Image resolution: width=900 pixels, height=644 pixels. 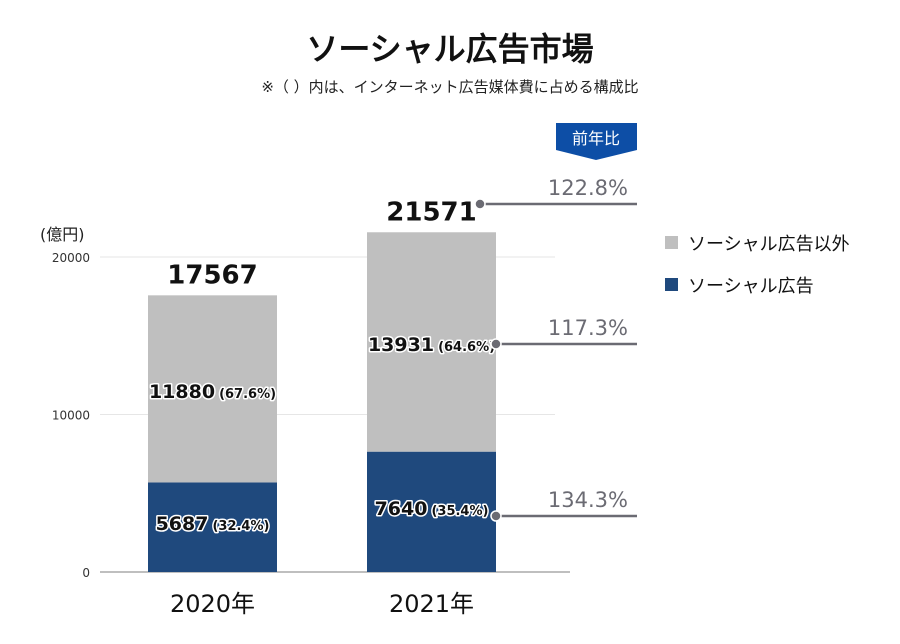 What do you see at coordinates (212, 275) in the screenshot?
I see `total-label: 17567` at bounding box center [212, 275].